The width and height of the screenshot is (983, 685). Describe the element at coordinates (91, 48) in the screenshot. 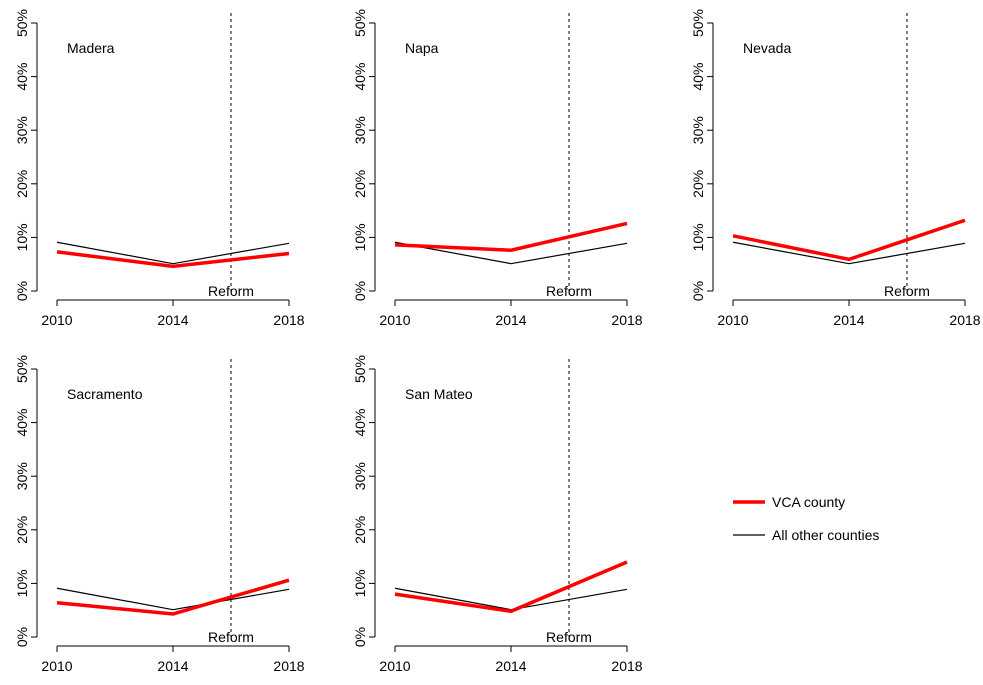

I see `panel-title: Madera` at that location.